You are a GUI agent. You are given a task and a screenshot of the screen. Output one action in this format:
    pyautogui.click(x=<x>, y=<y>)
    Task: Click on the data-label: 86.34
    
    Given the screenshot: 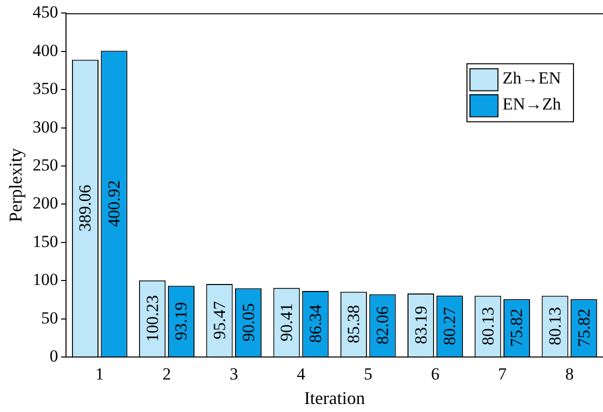 What is the action you would take?
    pyautogui.click(x=315, y=323)
    